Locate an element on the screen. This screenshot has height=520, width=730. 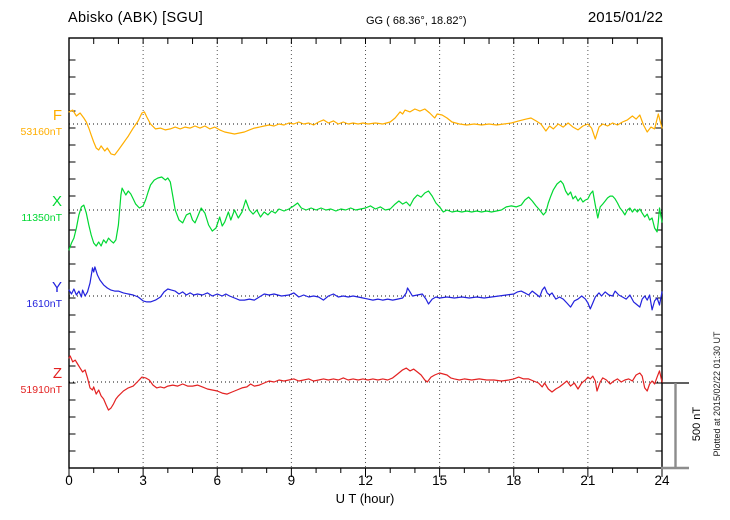
trace-F is located at coordinates (365, 132).